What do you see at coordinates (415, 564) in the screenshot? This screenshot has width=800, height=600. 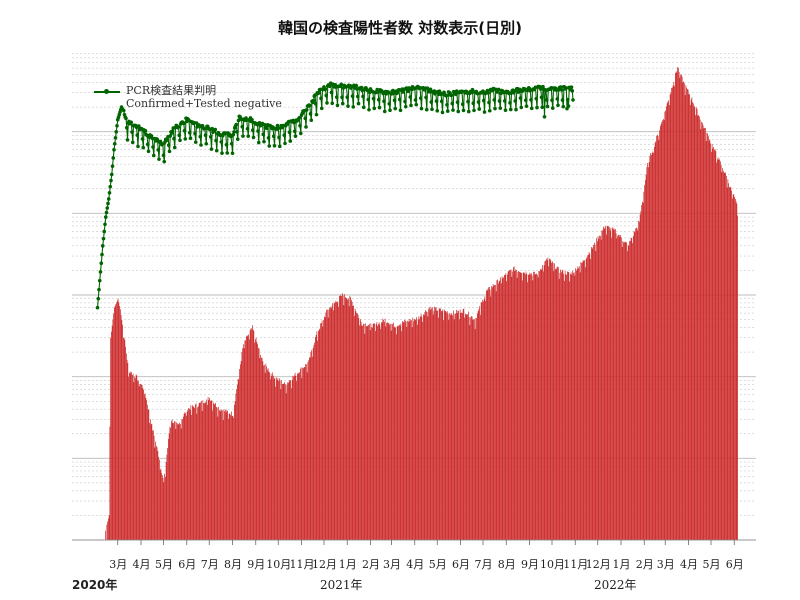 I see `x-tick-label: 4月` at bounding box center [415, 564].